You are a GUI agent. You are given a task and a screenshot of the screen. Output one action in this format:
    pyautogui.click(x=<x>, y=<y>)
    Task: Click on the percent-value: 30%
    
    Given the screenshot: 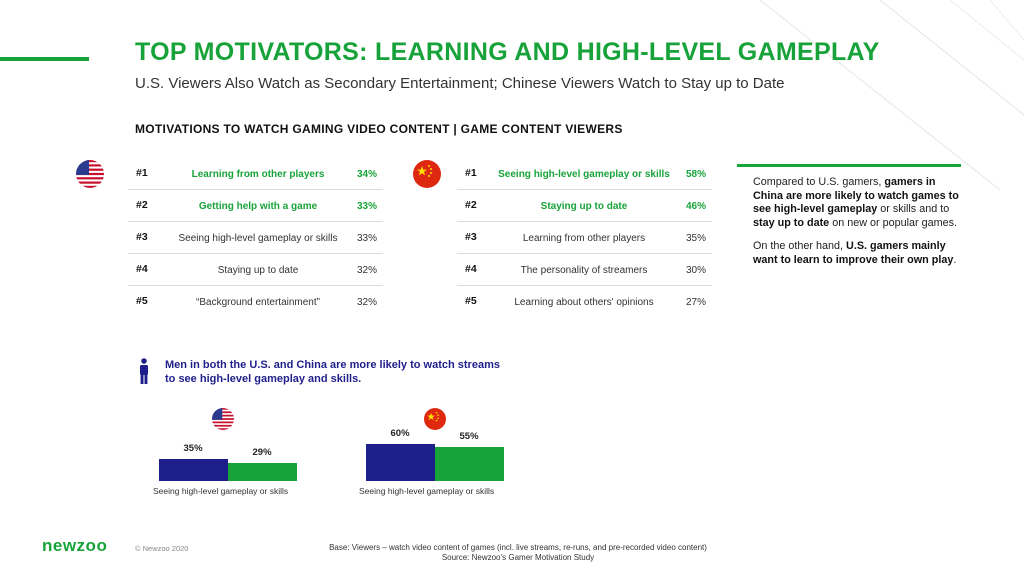 What is the action you would take?
    pyautogui.click(x=695, y=270)
    